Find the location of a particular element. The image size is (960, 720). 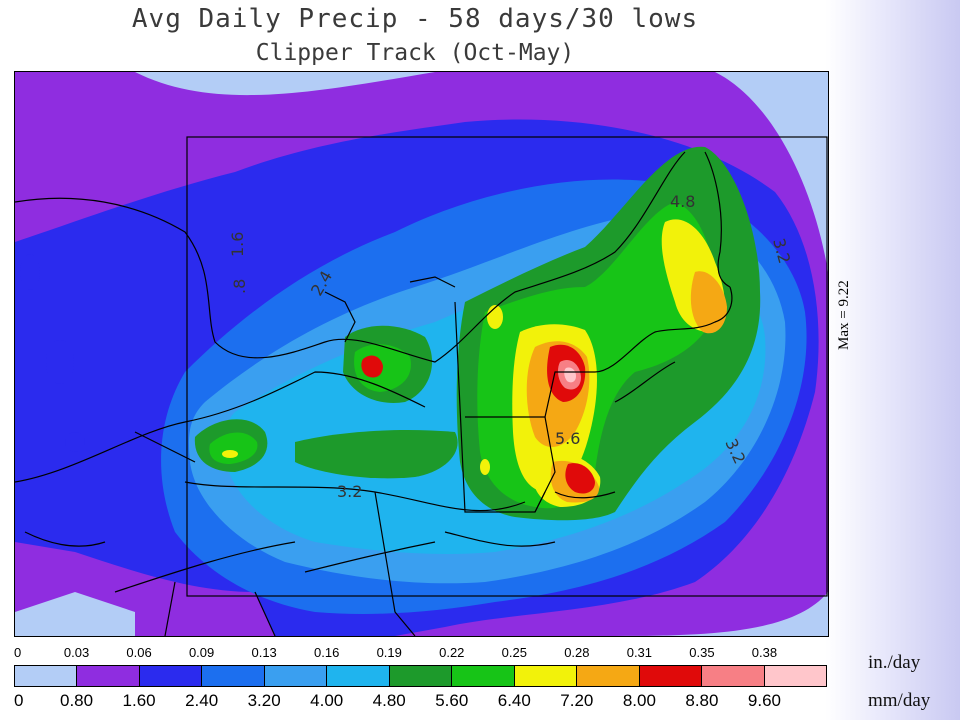

legend-mm-tick: 4.00 is located at coordinates (327, 700).